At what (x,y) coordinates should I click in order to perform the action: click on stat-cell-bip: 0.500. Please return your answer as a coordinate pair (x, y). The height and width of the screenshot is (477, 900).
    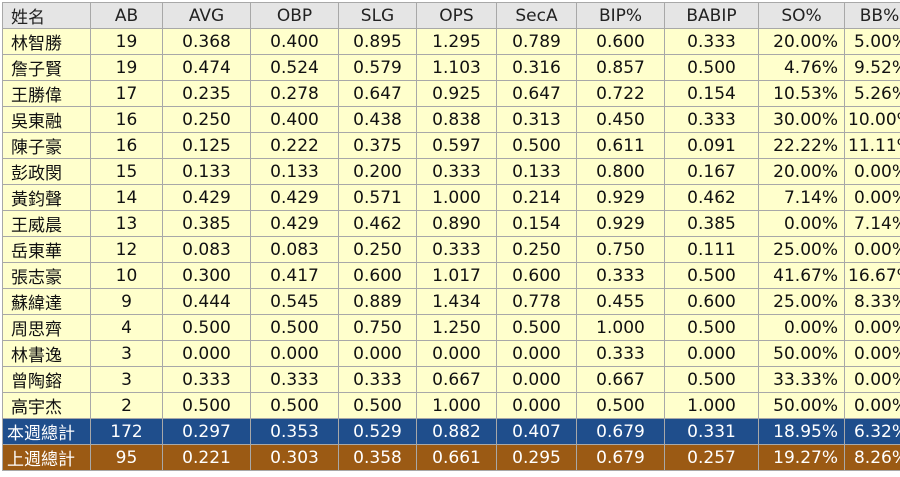
    Looking at the image, I should click on (621, 406).